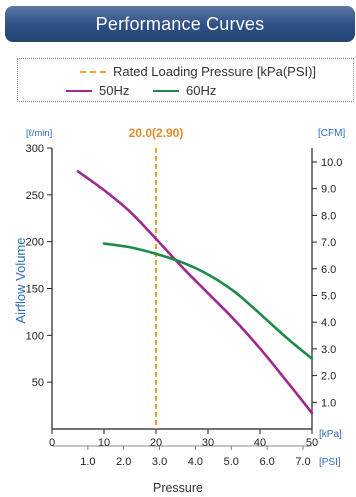 The image size is (356, 497). What do you see at coordinates (104, 443) in the screenshot?
I see `x-tick-label: 10` at bounding box center [104, 443].